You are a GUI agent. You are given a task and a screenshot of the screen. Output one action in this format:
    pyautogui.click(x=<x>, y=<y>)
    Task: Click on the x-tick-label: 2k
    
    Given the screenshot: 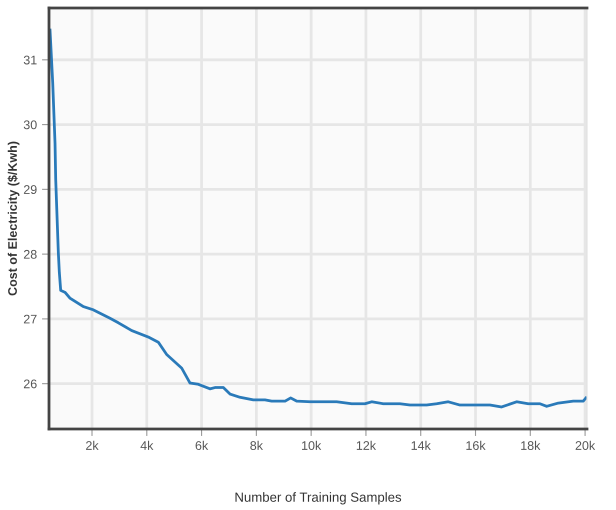 What is the action you would take?
    pyautogui.click(x=92, y=445)
    